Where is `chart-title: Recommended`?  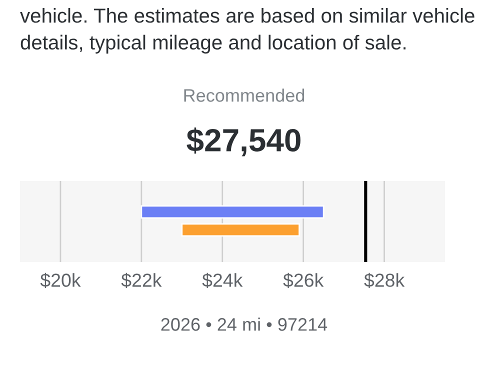
chart-title: Recommended is located at coordinates (244, 95).